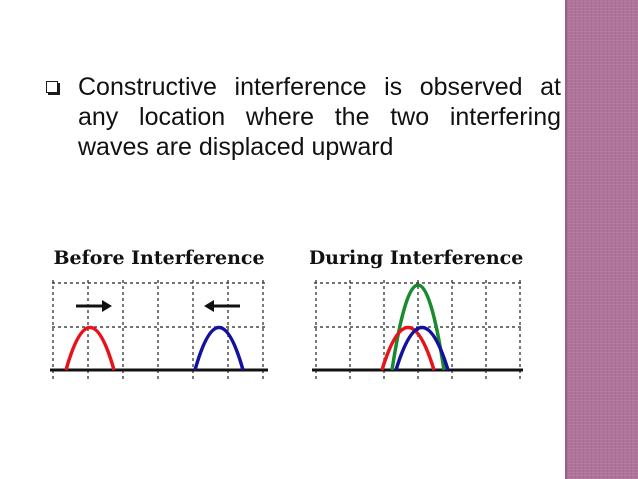  Describe the element at coordinates (52, 87) in the screenshot. I see `square-bullet-icon` at that location.